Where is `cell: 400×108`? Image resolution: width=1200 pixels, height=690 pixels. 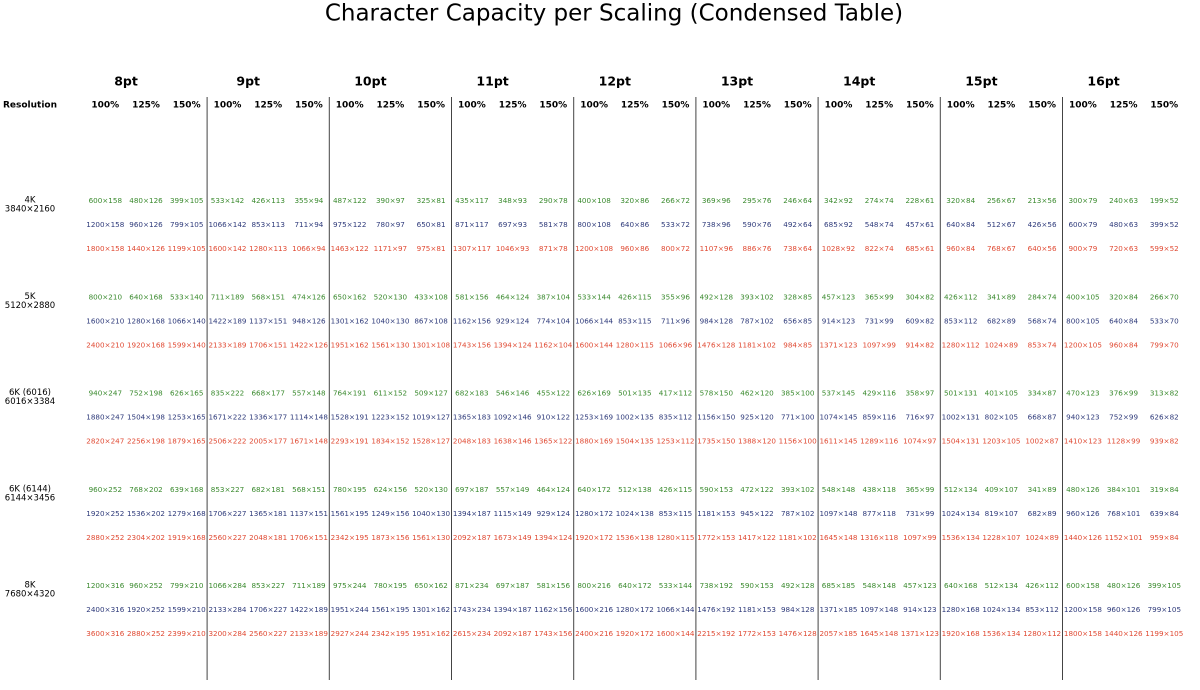 cell: 400×108 is located at coordinates (594, 200).